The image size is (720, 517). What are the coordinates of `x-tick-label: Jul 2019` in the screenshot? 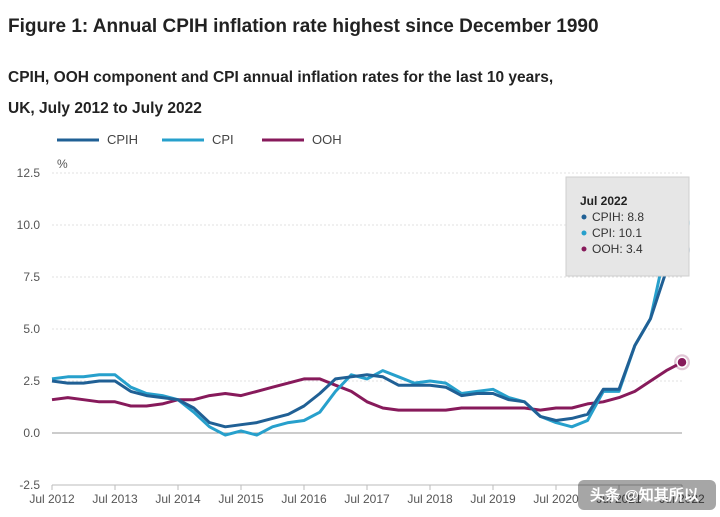 It's located at (493, 499).